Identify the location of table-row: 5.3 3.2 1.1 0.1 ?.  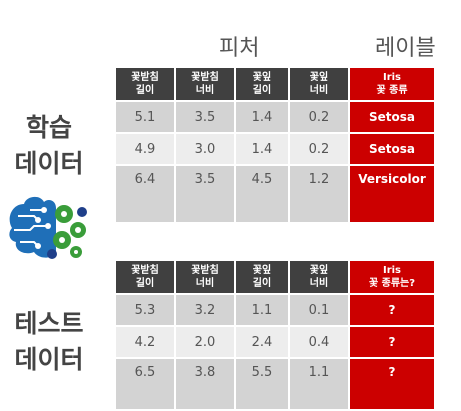
(275, 310).